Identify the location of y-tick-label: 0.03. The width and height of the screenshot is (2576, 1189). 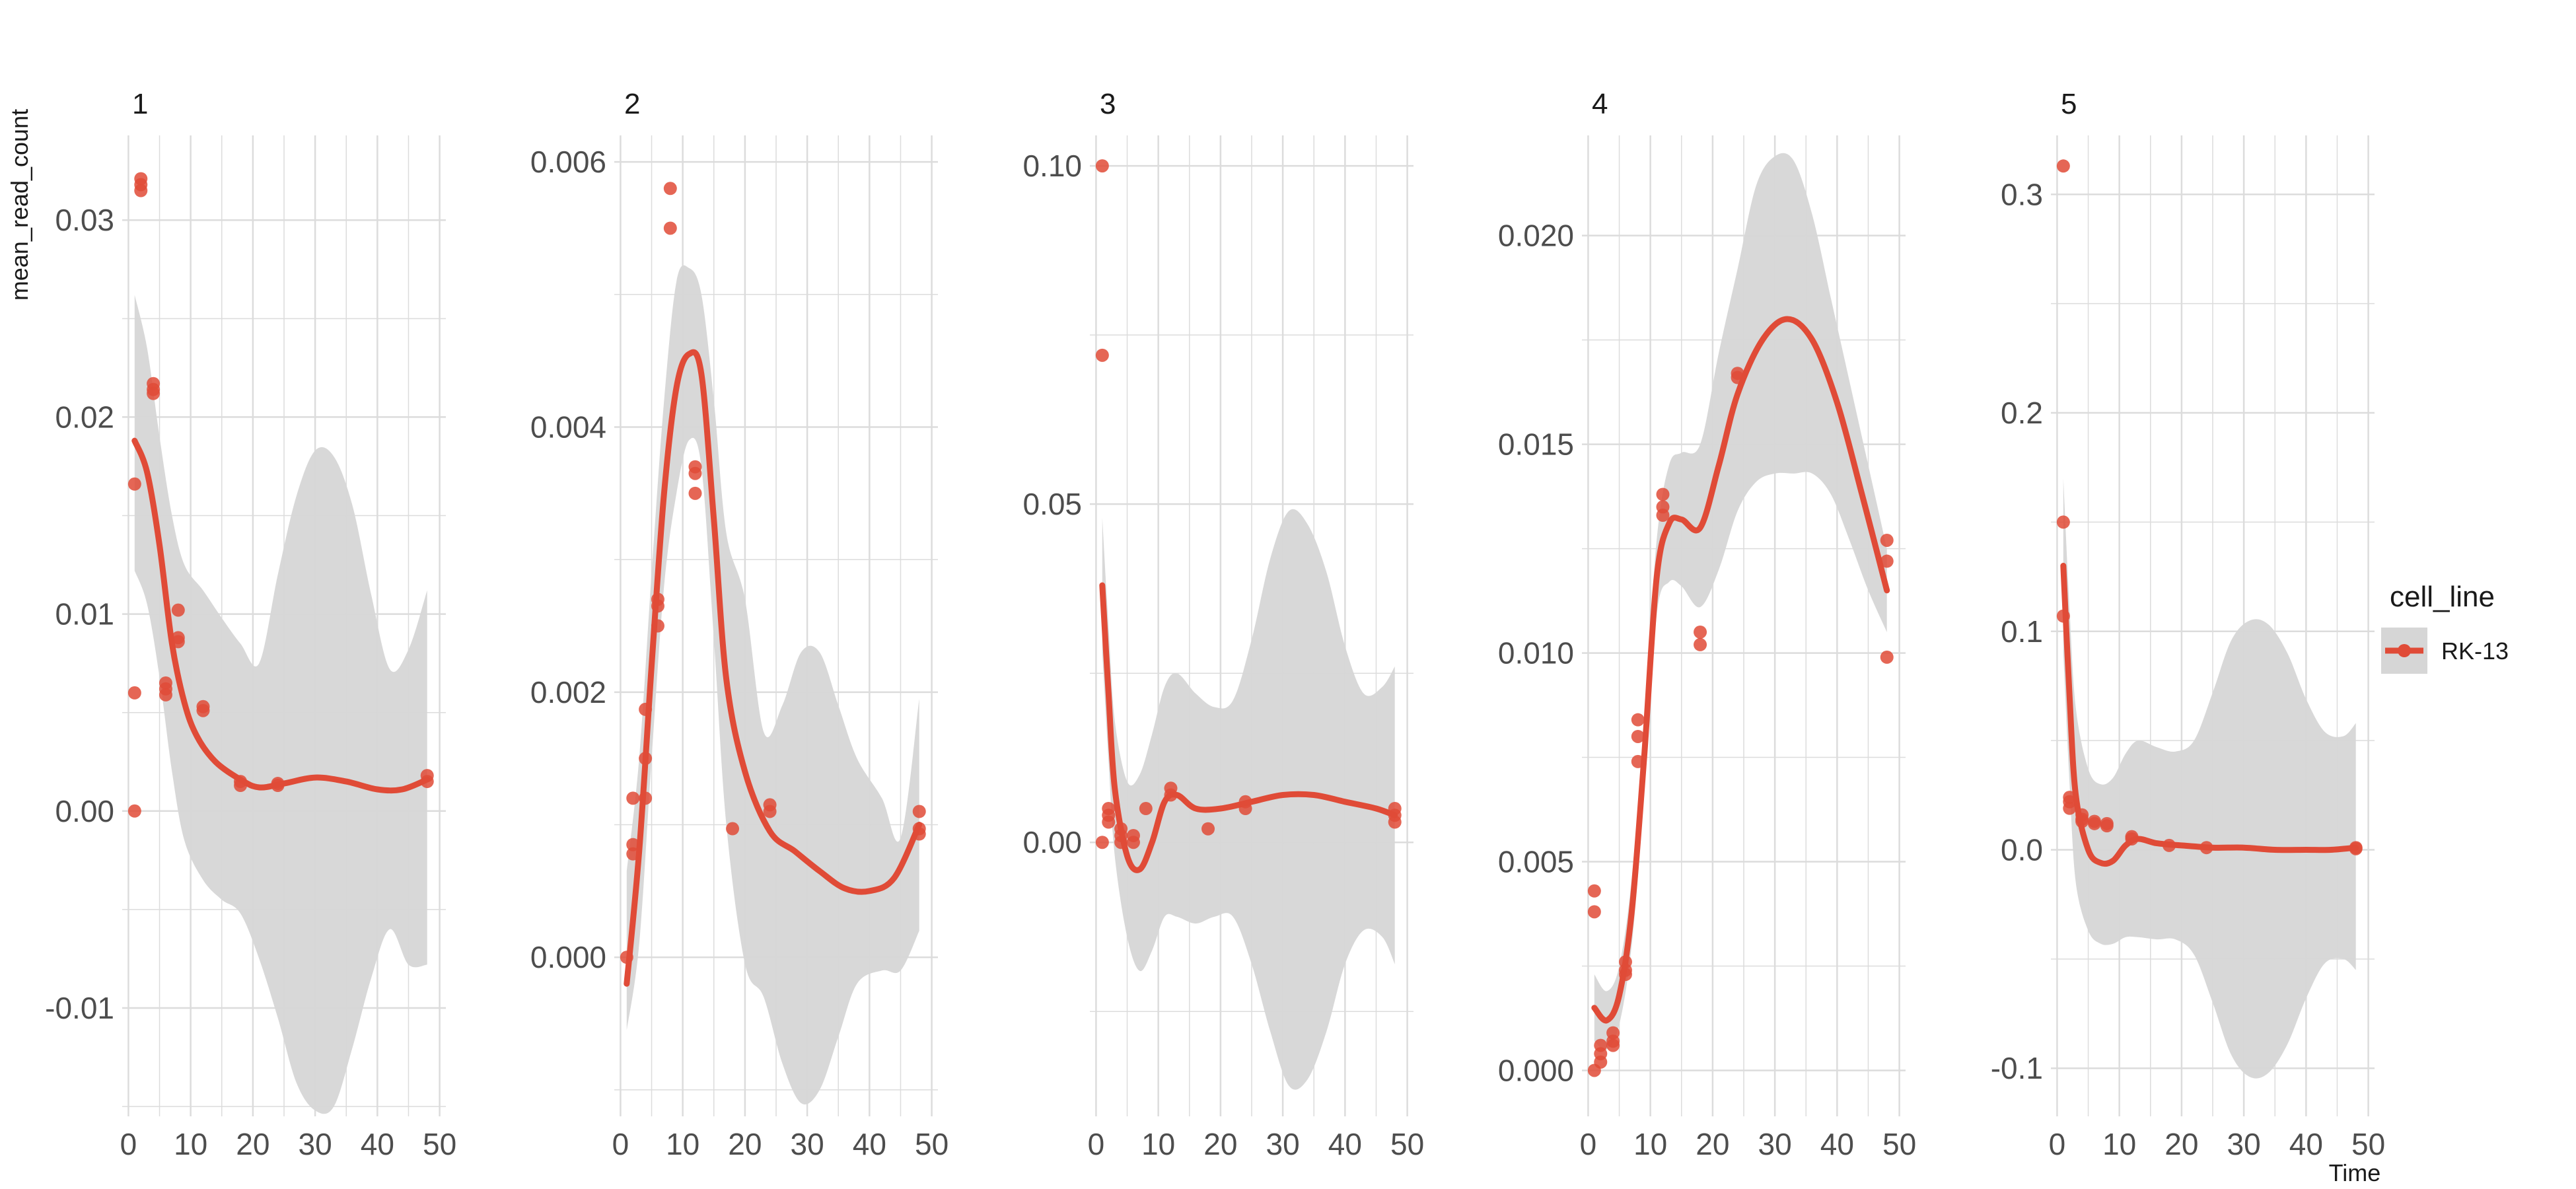
(85, 220).